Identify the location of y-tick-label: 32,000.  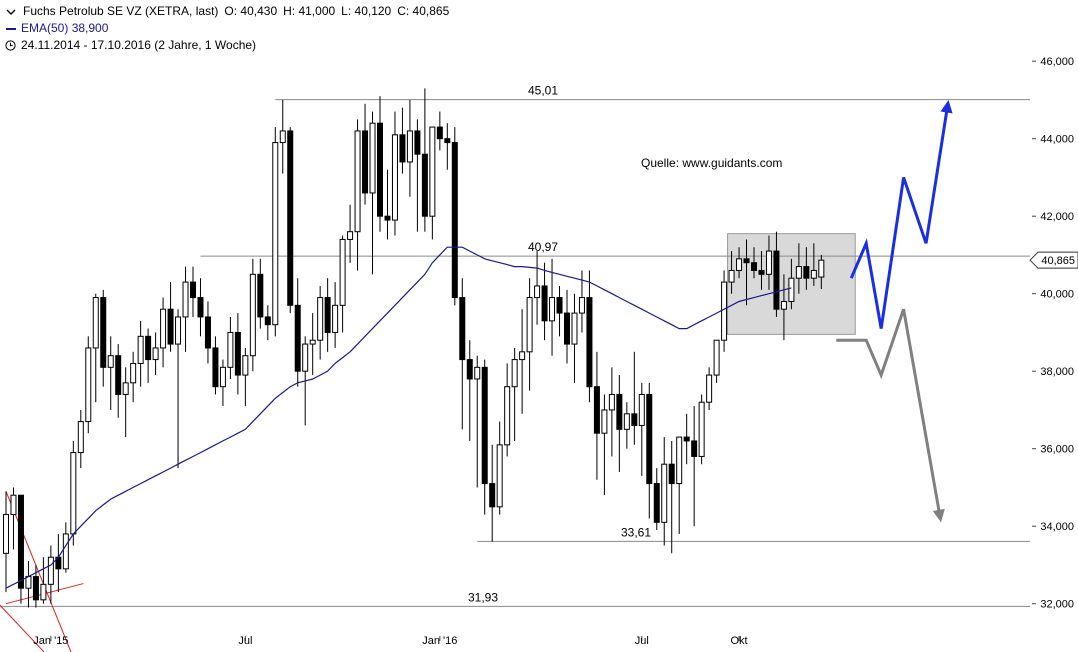
(1057, 605).